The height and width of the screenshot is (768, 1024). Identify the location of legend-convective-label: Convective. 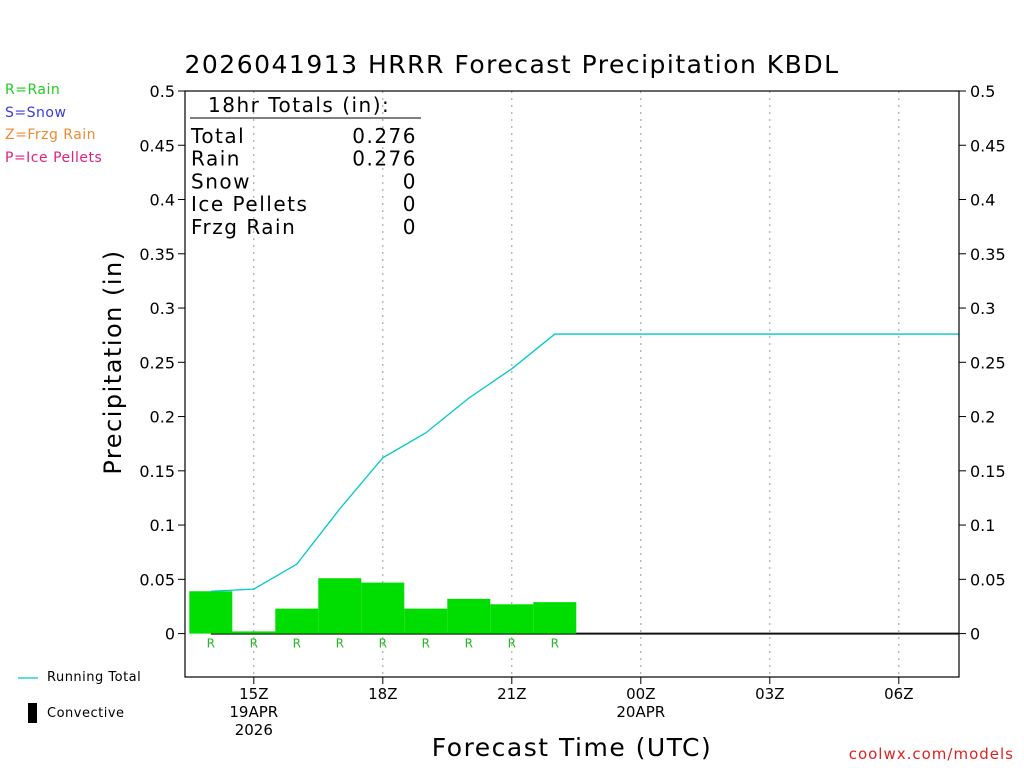
(86, 713).